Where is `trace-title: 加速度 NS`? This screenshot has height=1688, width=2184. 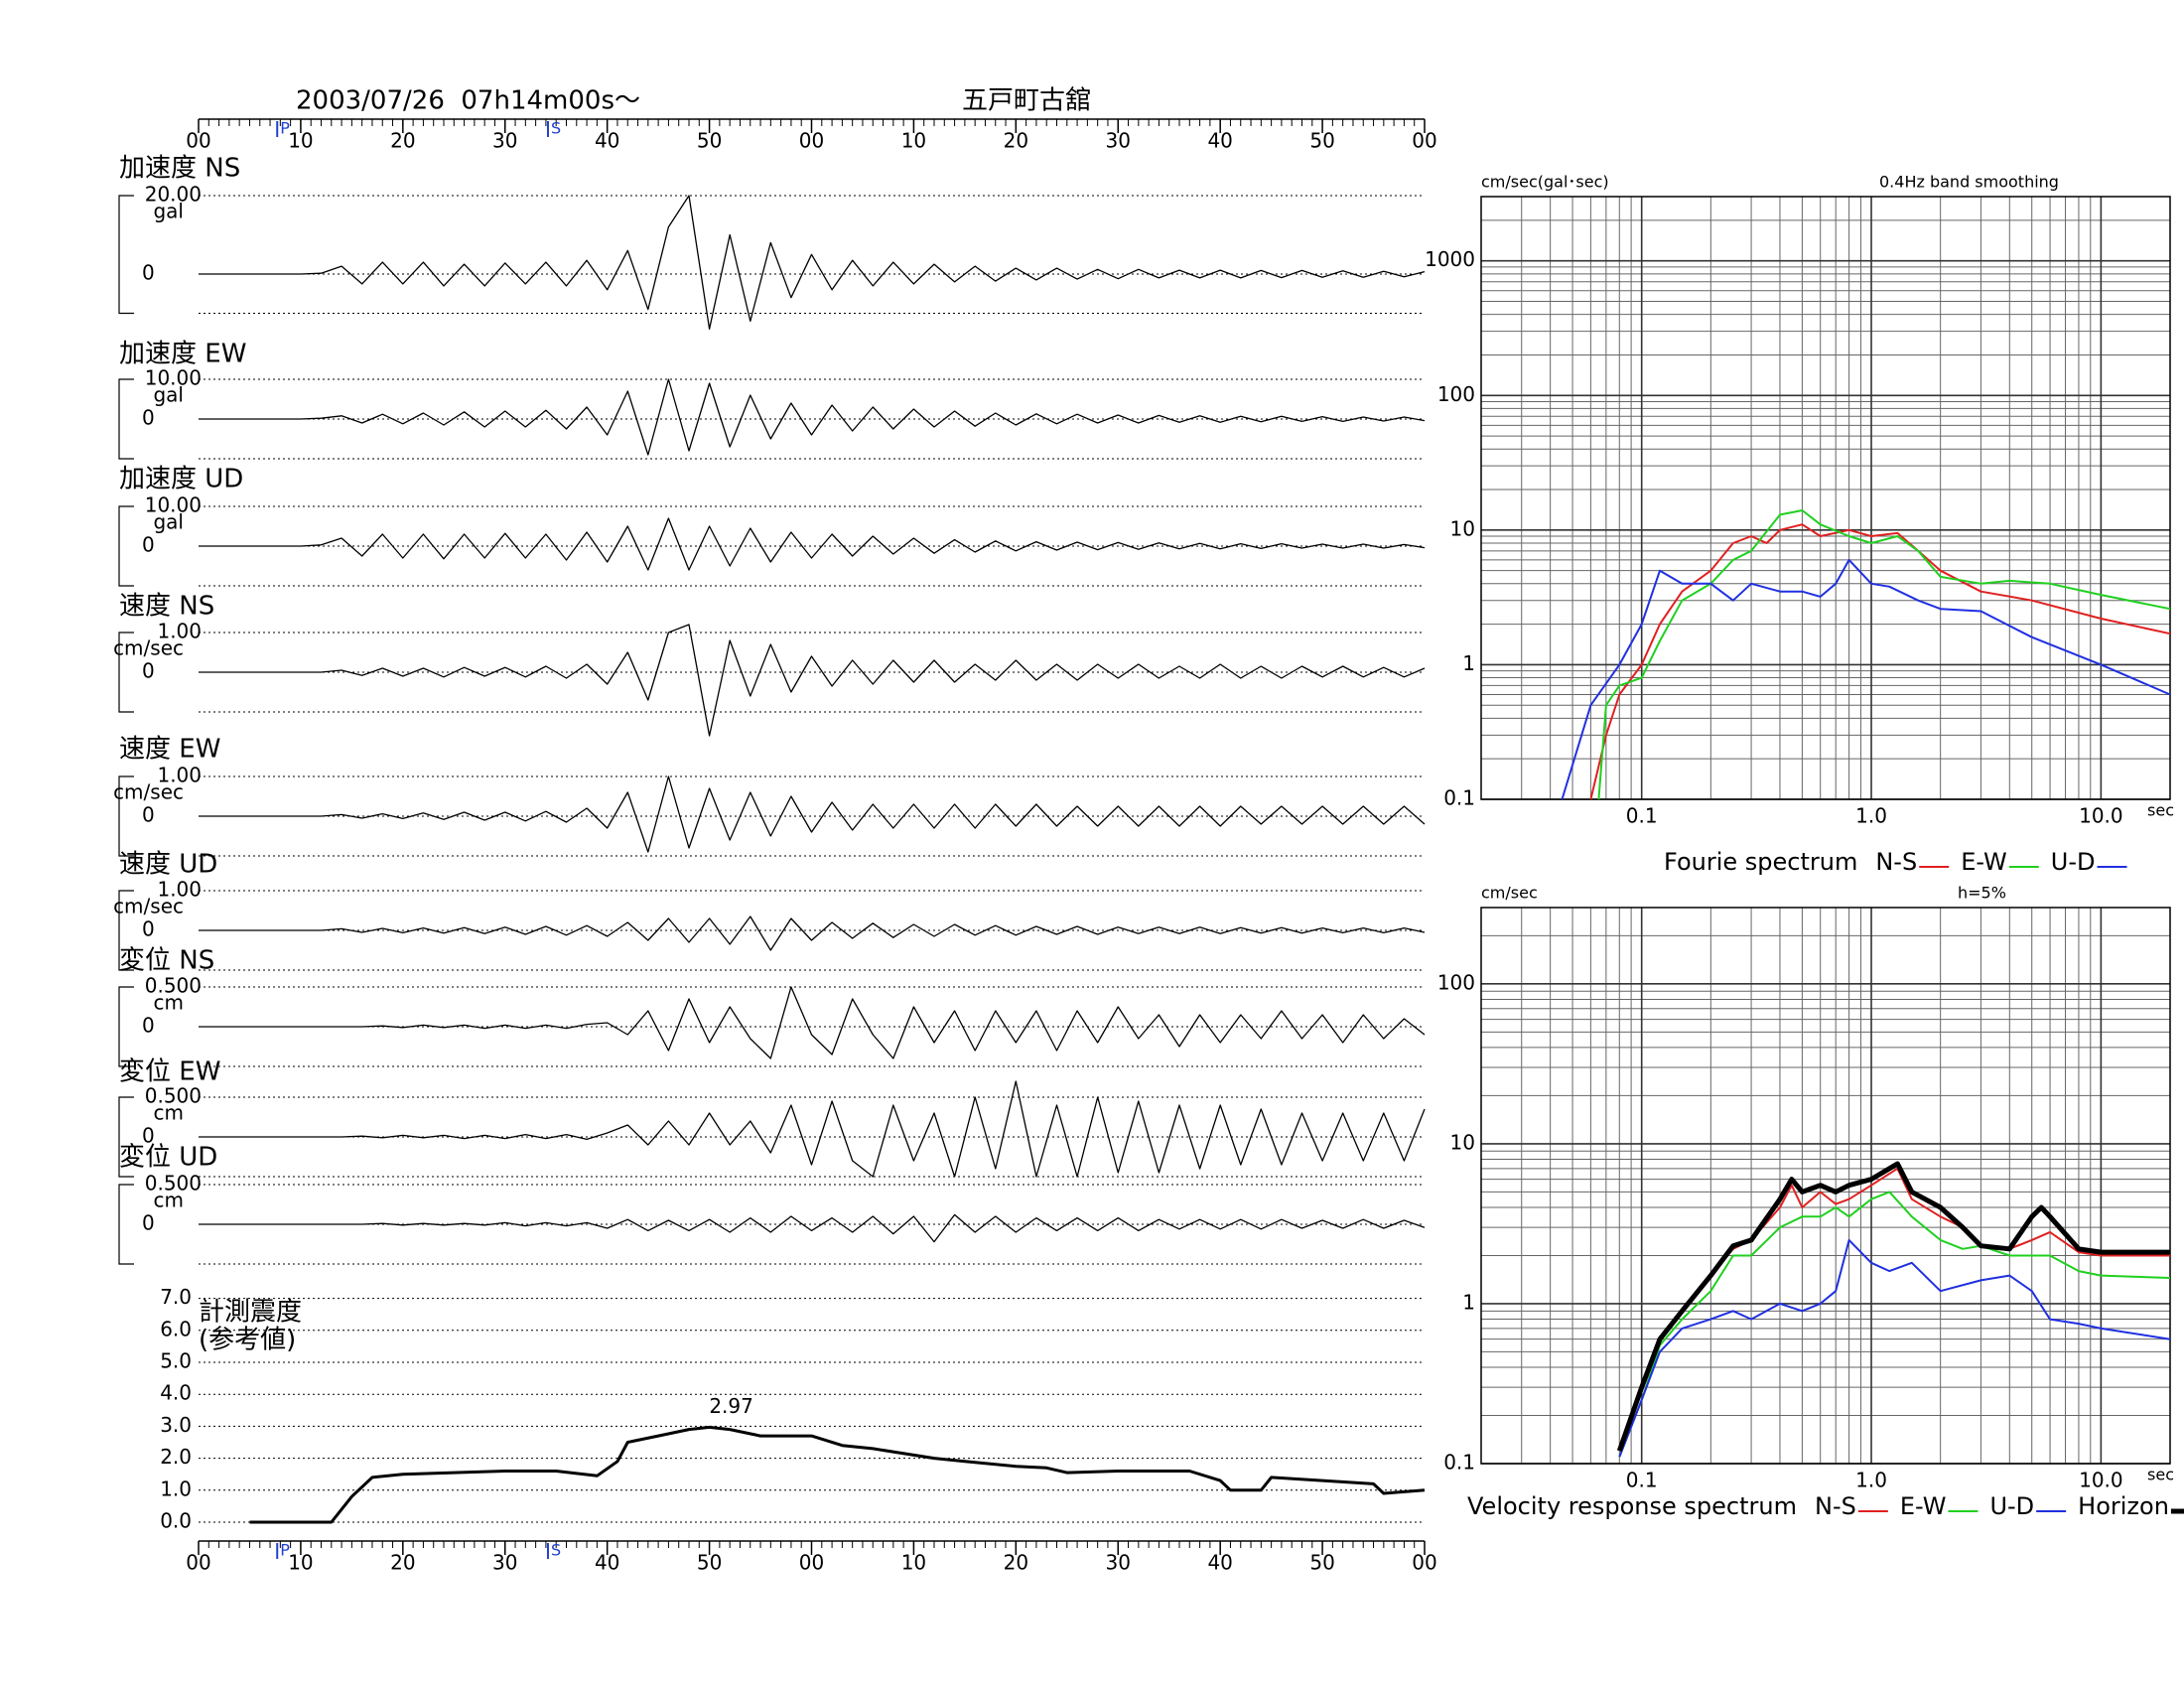
trace-title: 加速度 NS is located at coordinates (179, 169).